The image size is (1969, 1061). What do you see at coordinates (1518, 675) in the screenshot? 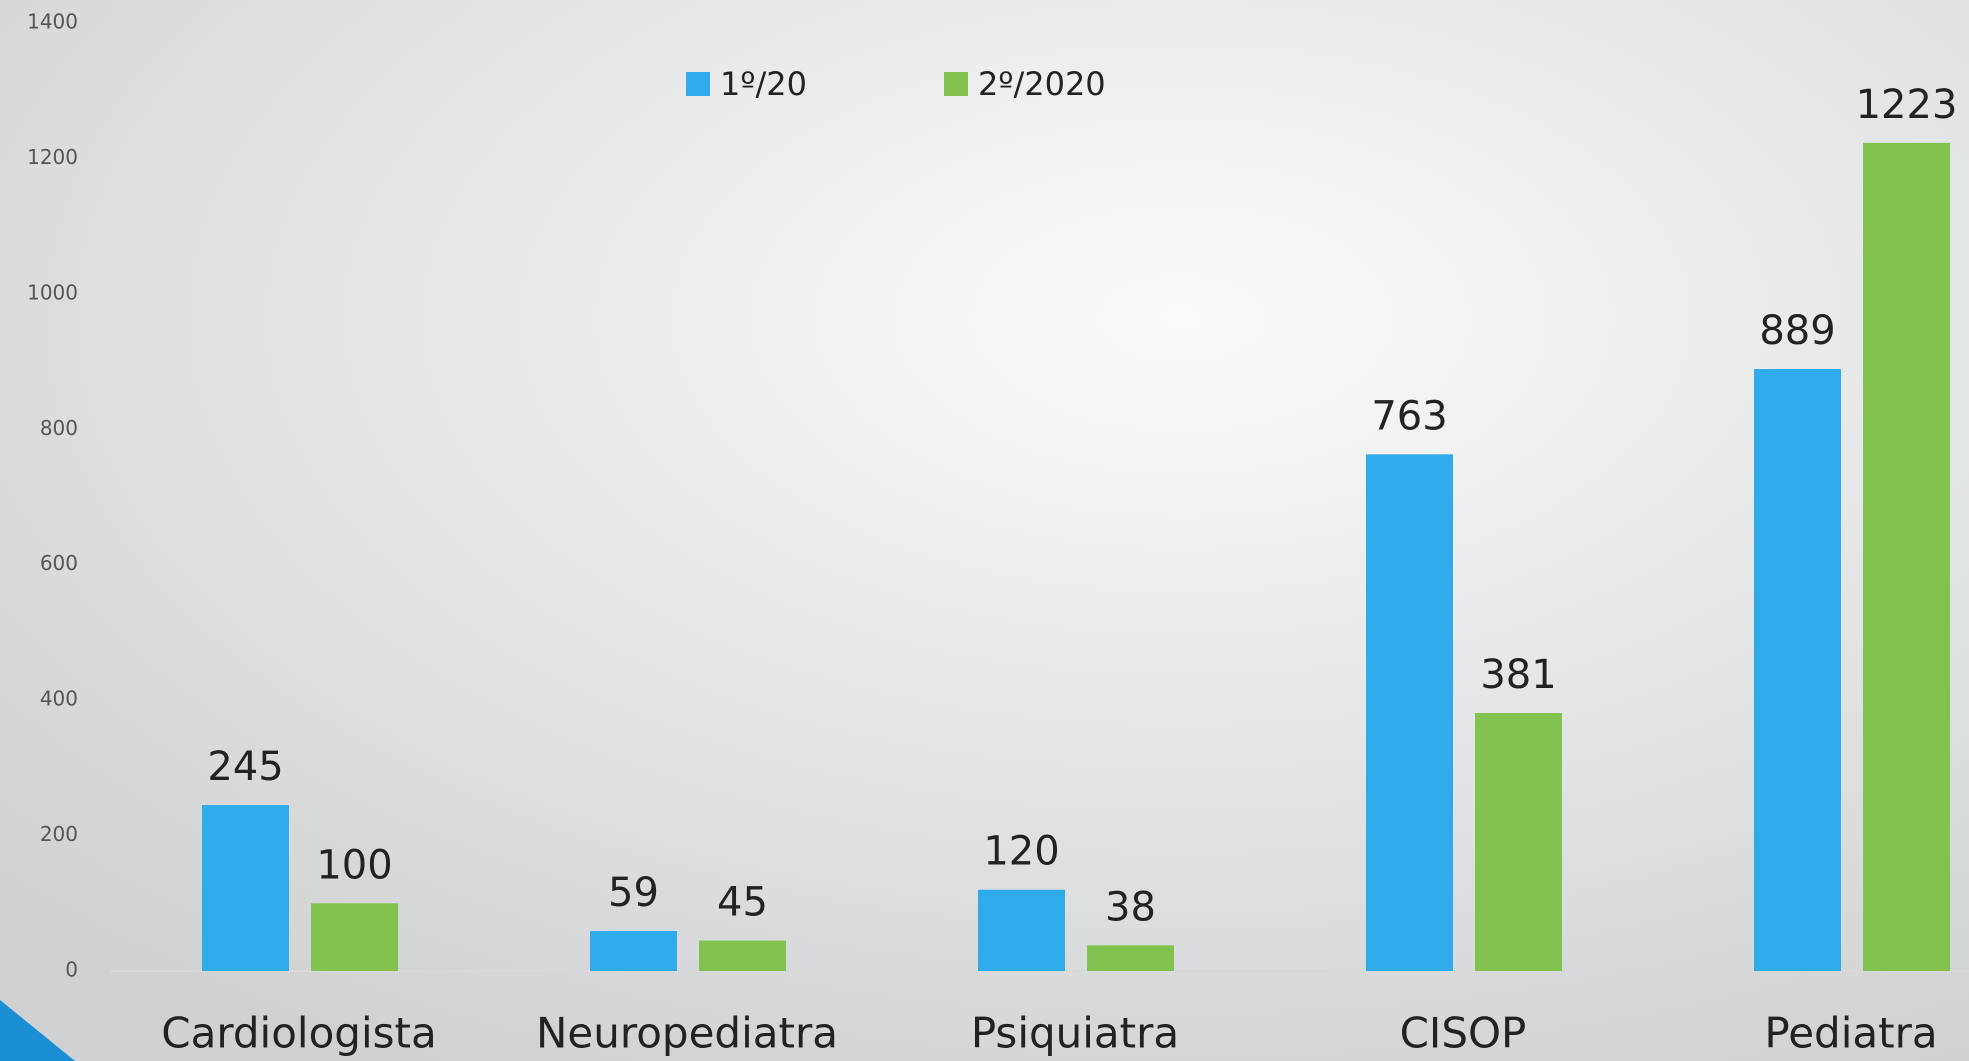
I see `value-label: 381` at bounding box center [1518, 675].